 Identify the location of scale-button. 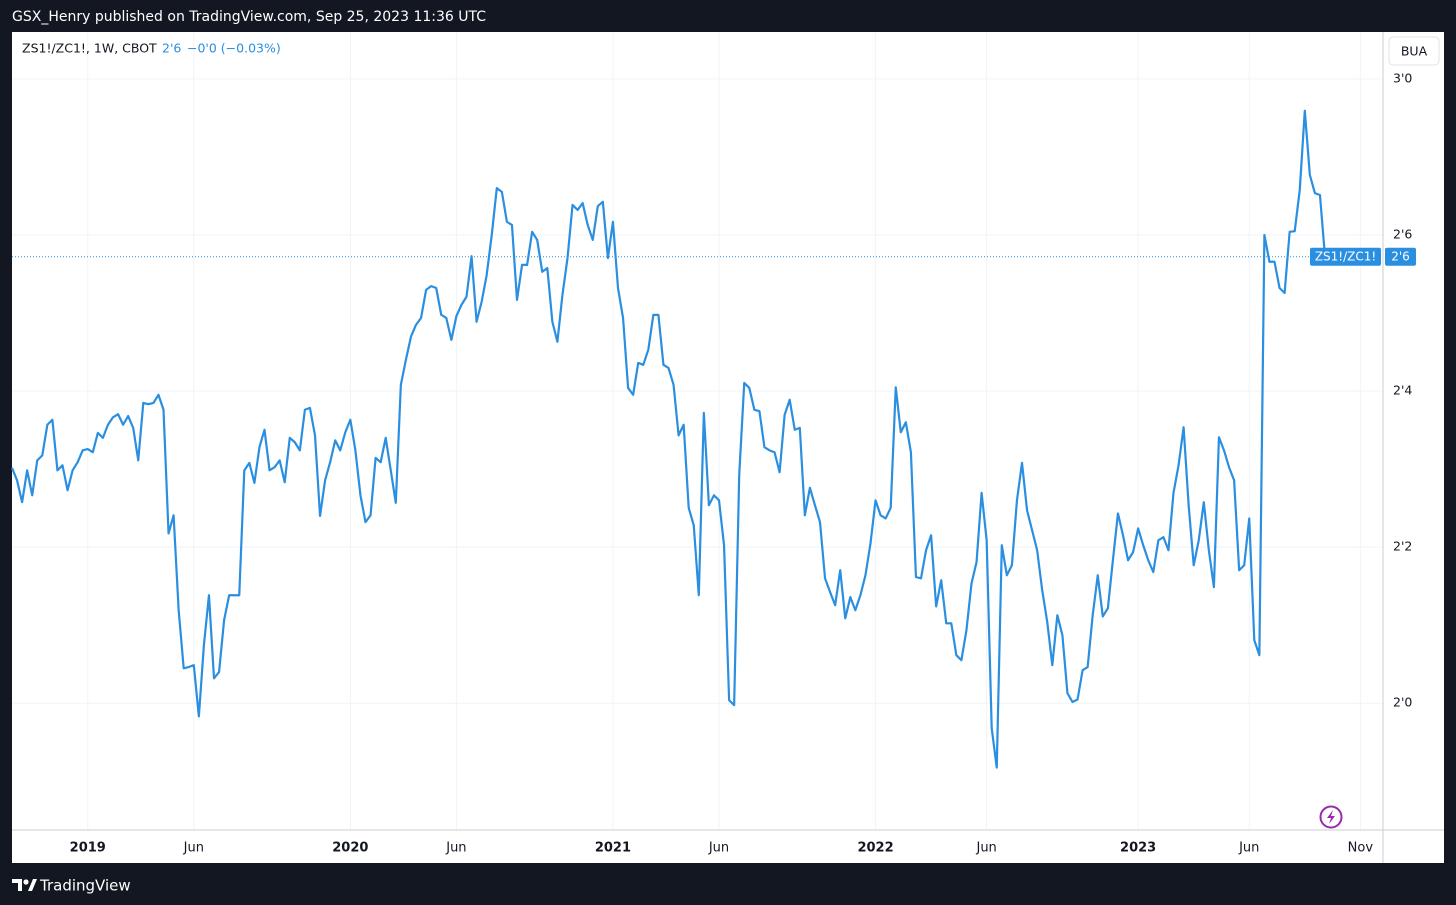
(1414, 51).